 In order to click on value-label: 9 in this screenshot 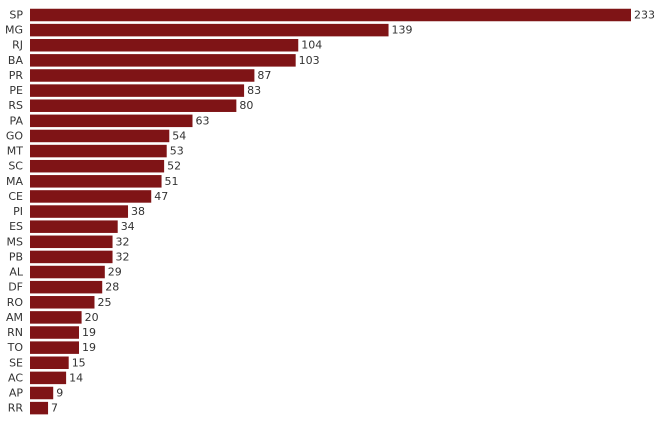, I will do `click(59, 393)`.